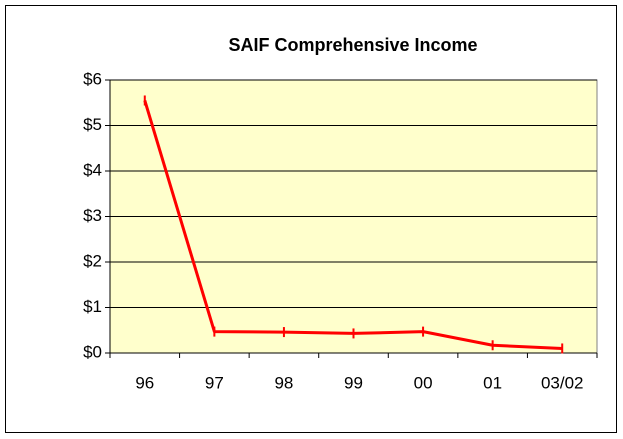 The height and width of the screenshot is (439, 623). I want to click on y-tick-label: $3, so click(92, 215).